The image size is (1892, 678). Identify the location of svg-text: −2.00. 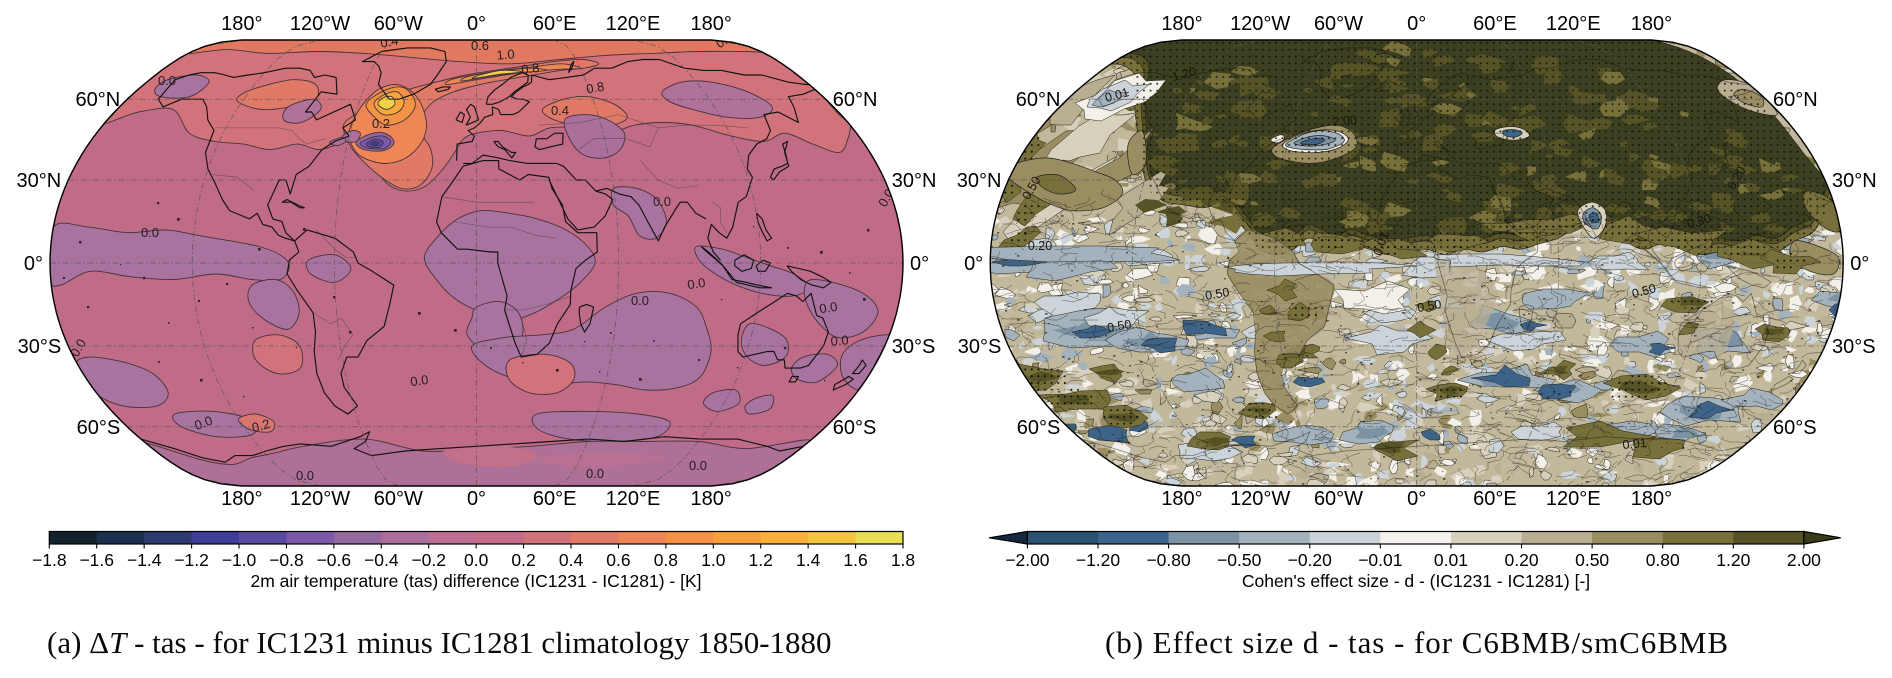
(1027, 560).